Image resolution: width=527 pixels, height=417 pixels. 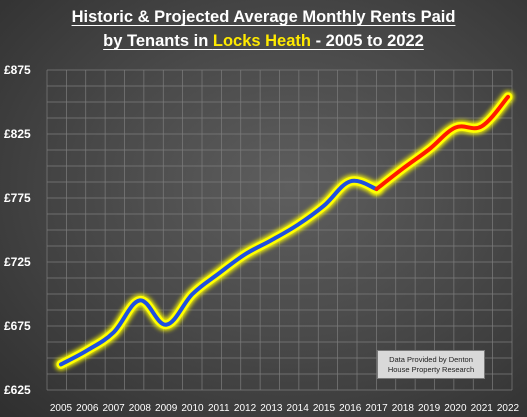 What do you see at coordinates (17, 262) in the screenshot?
I see `y-tick-label: £725` at bounding box center [17, 262].